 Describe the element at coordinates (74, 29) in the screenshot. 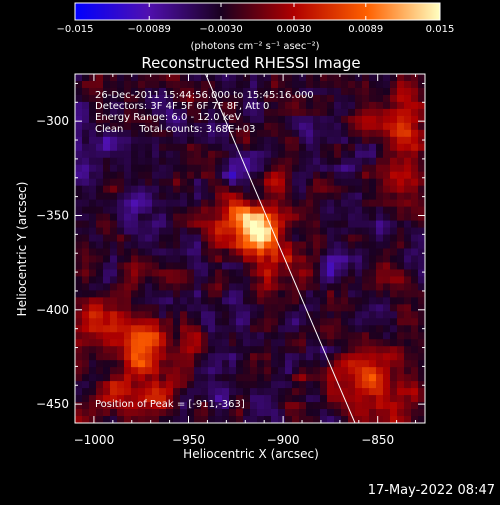

I see `colorbar-tick-label: −0.015` at that location.